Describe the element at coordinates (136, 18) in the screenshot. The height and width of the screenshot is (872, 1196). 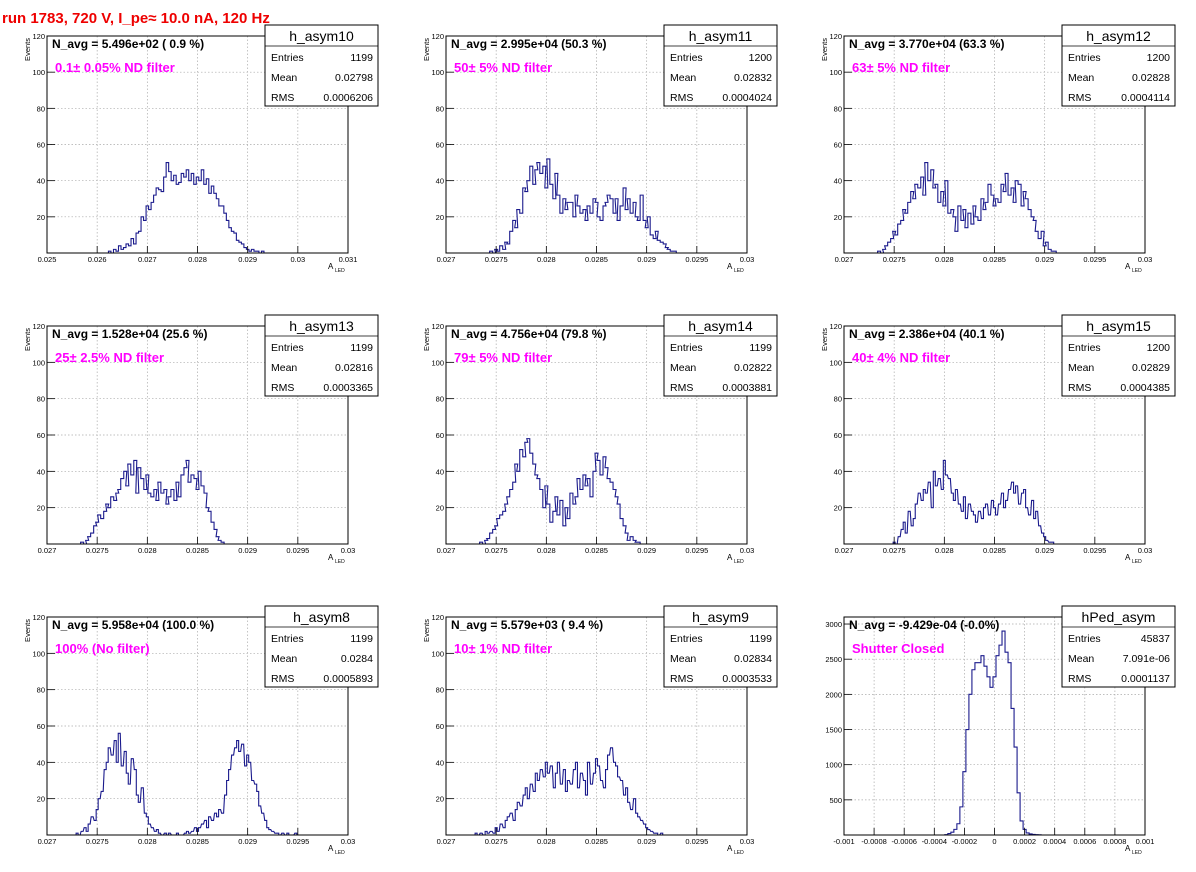
I see `figure-title: run 1783, 720 V, I_pe≈ 10.0 nA, 120 Hz` at that location.